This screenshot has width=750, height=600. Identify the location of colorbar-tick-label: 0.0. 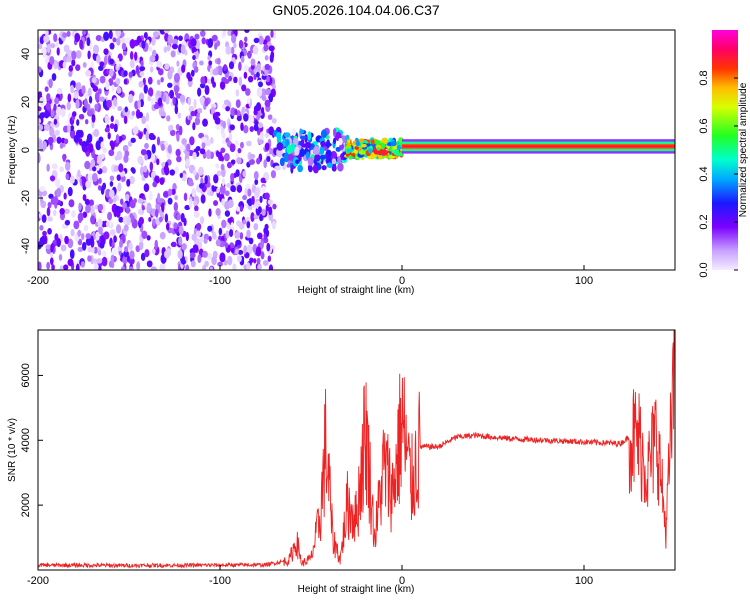
(704, 269).